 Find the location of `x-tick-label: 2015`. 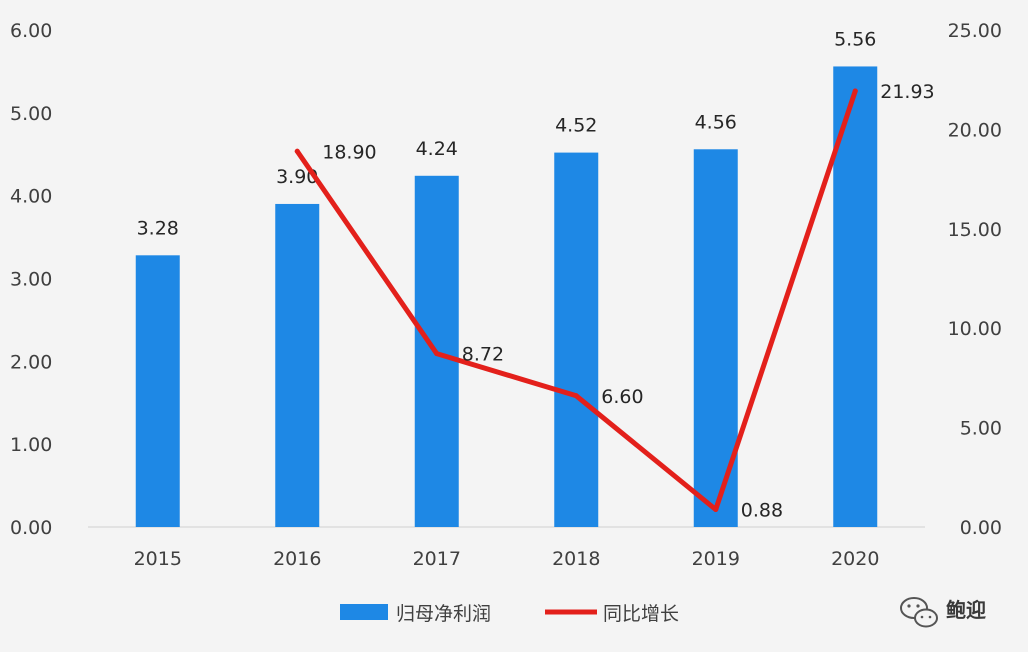

x-tick-label: 2015 is located at coordinates (158, 559).